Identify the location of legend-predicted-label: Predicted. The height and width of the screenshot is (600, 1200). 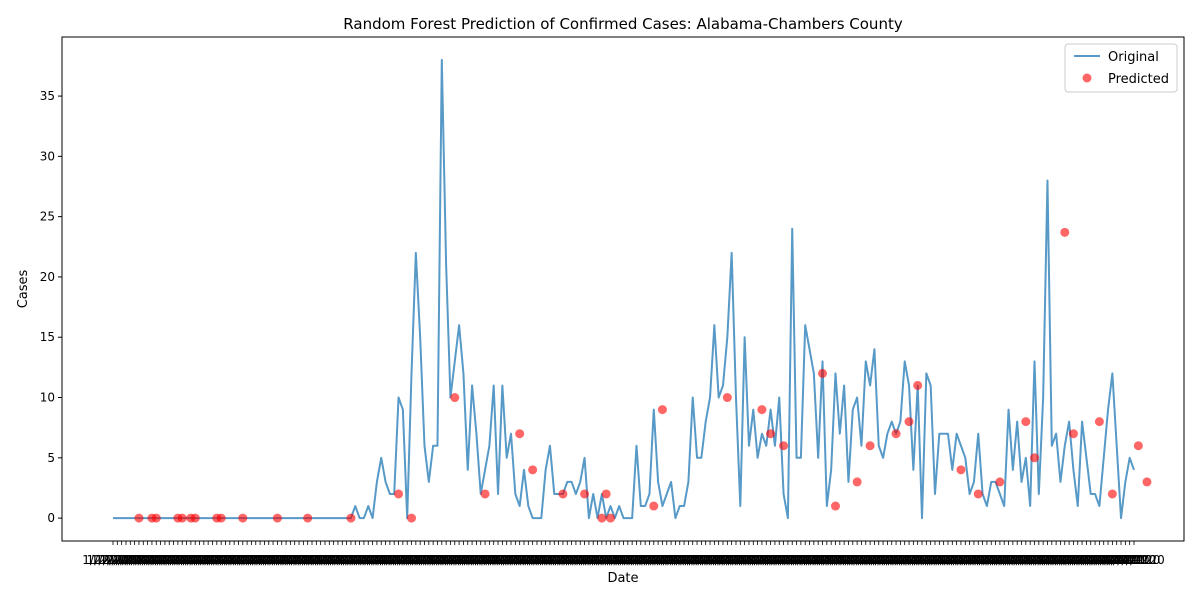
(1138, 79).